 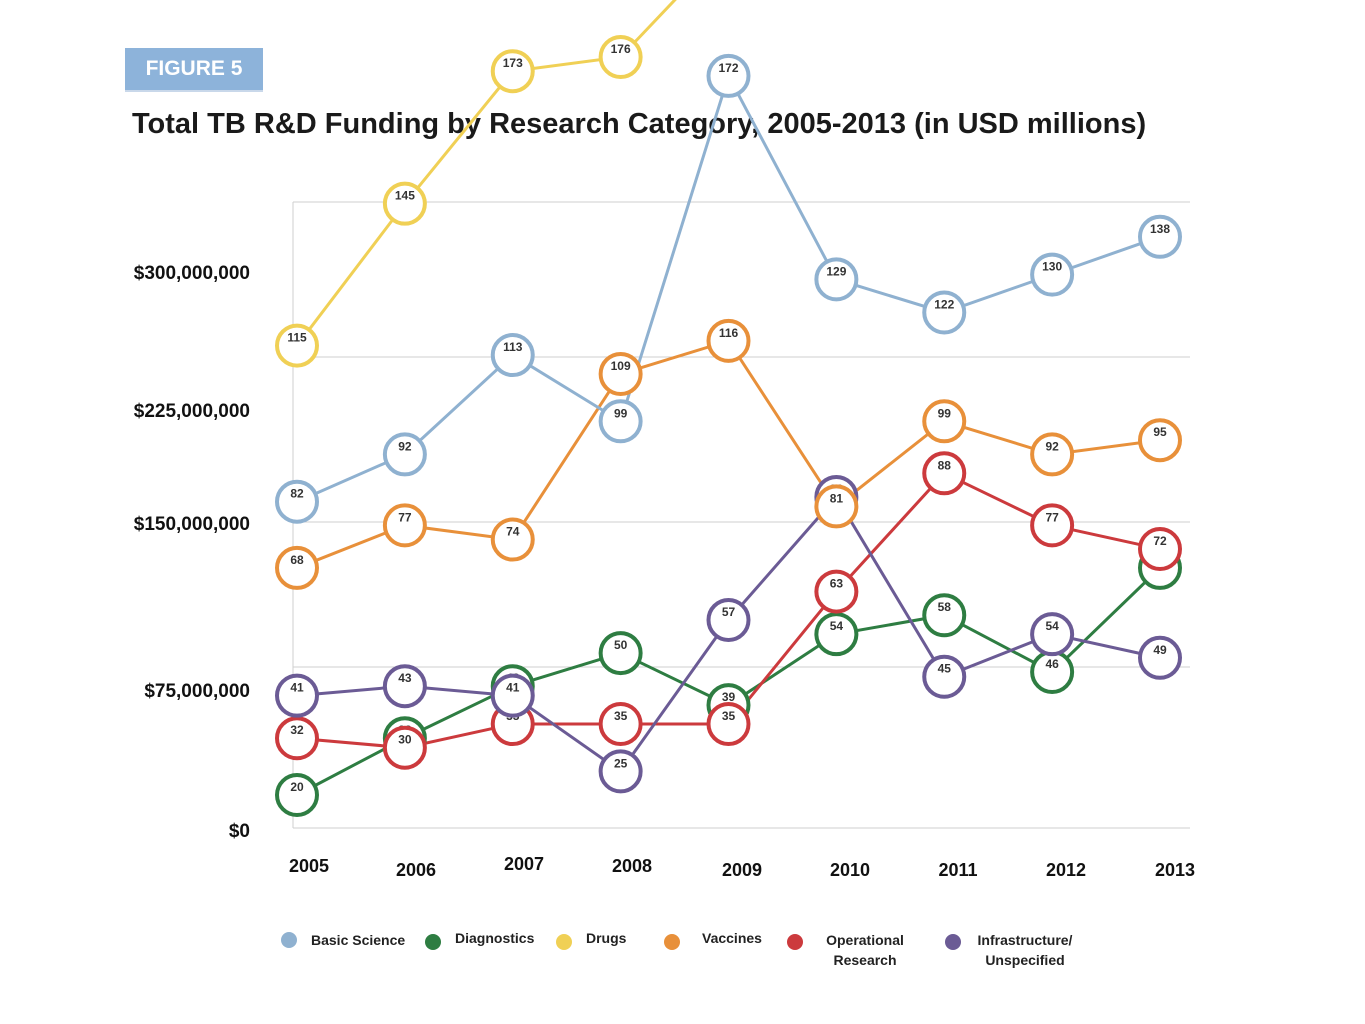 I want to click on data-label: 20, so click(x=297, y=787).